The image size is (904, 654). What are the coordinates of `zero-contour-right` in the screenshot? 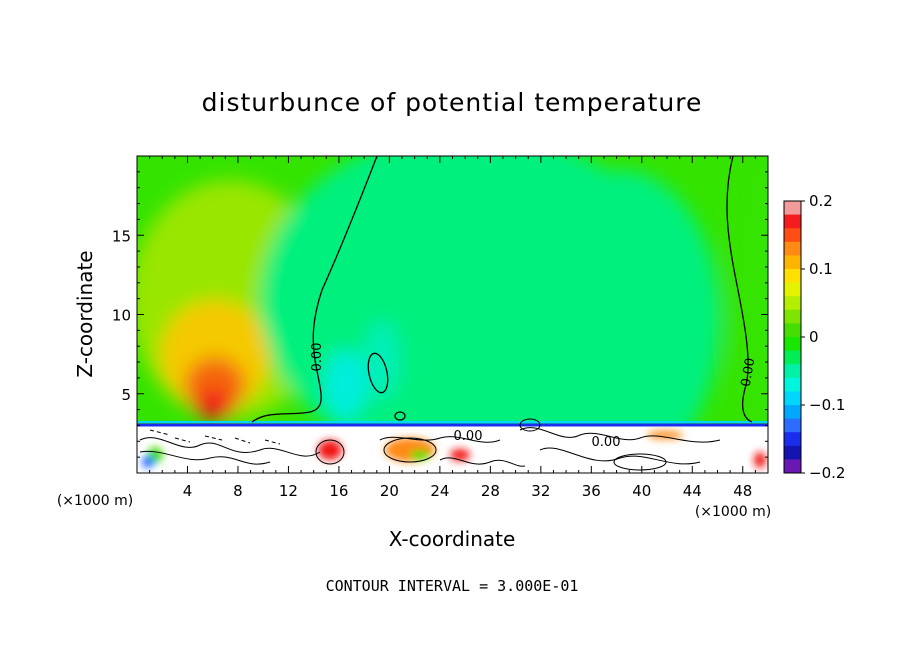 It's located at (739, 289).